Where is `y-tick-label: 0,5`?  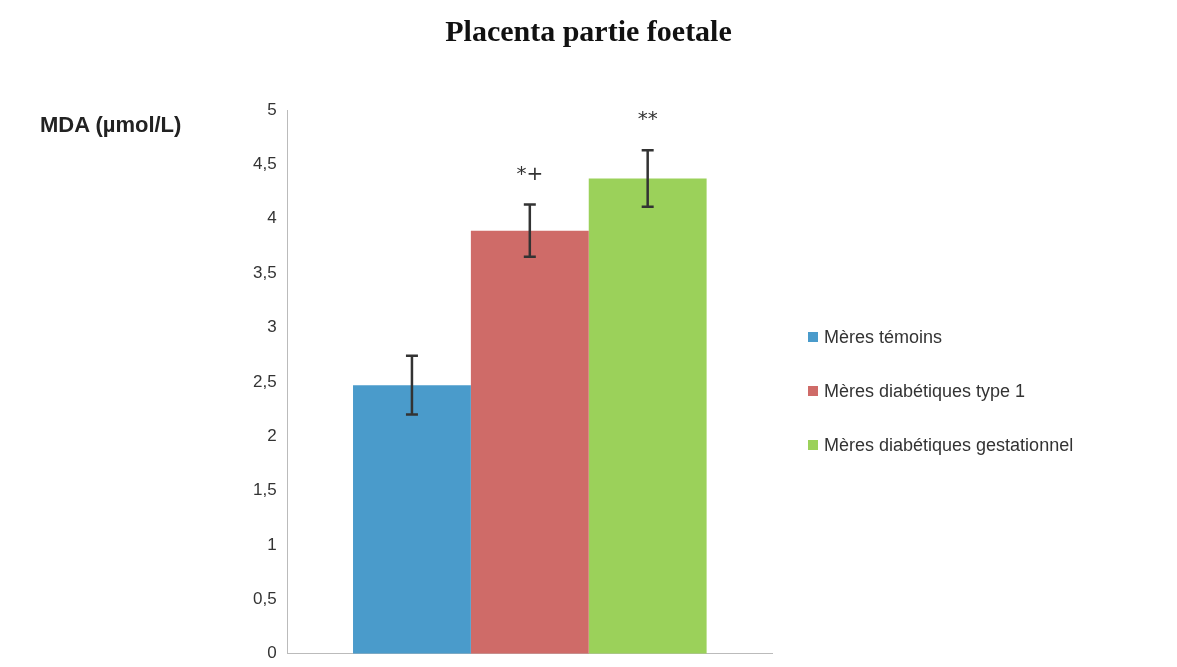 y-tick-label: 0,5 is located at coordinates (264, 599).